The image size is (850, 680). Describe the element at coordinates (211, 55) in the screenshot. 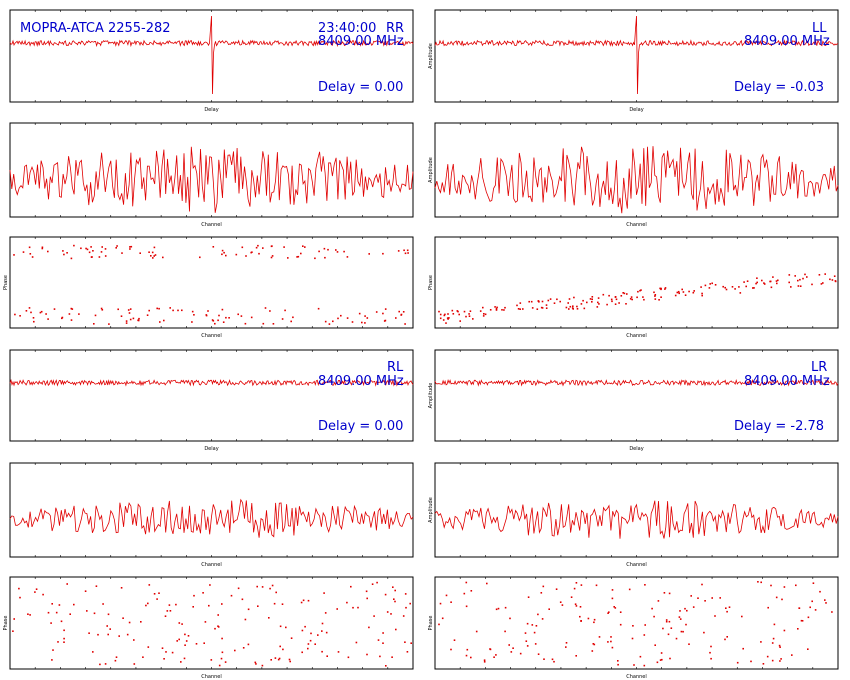

I see `panel-rr-delay-line` at that location.